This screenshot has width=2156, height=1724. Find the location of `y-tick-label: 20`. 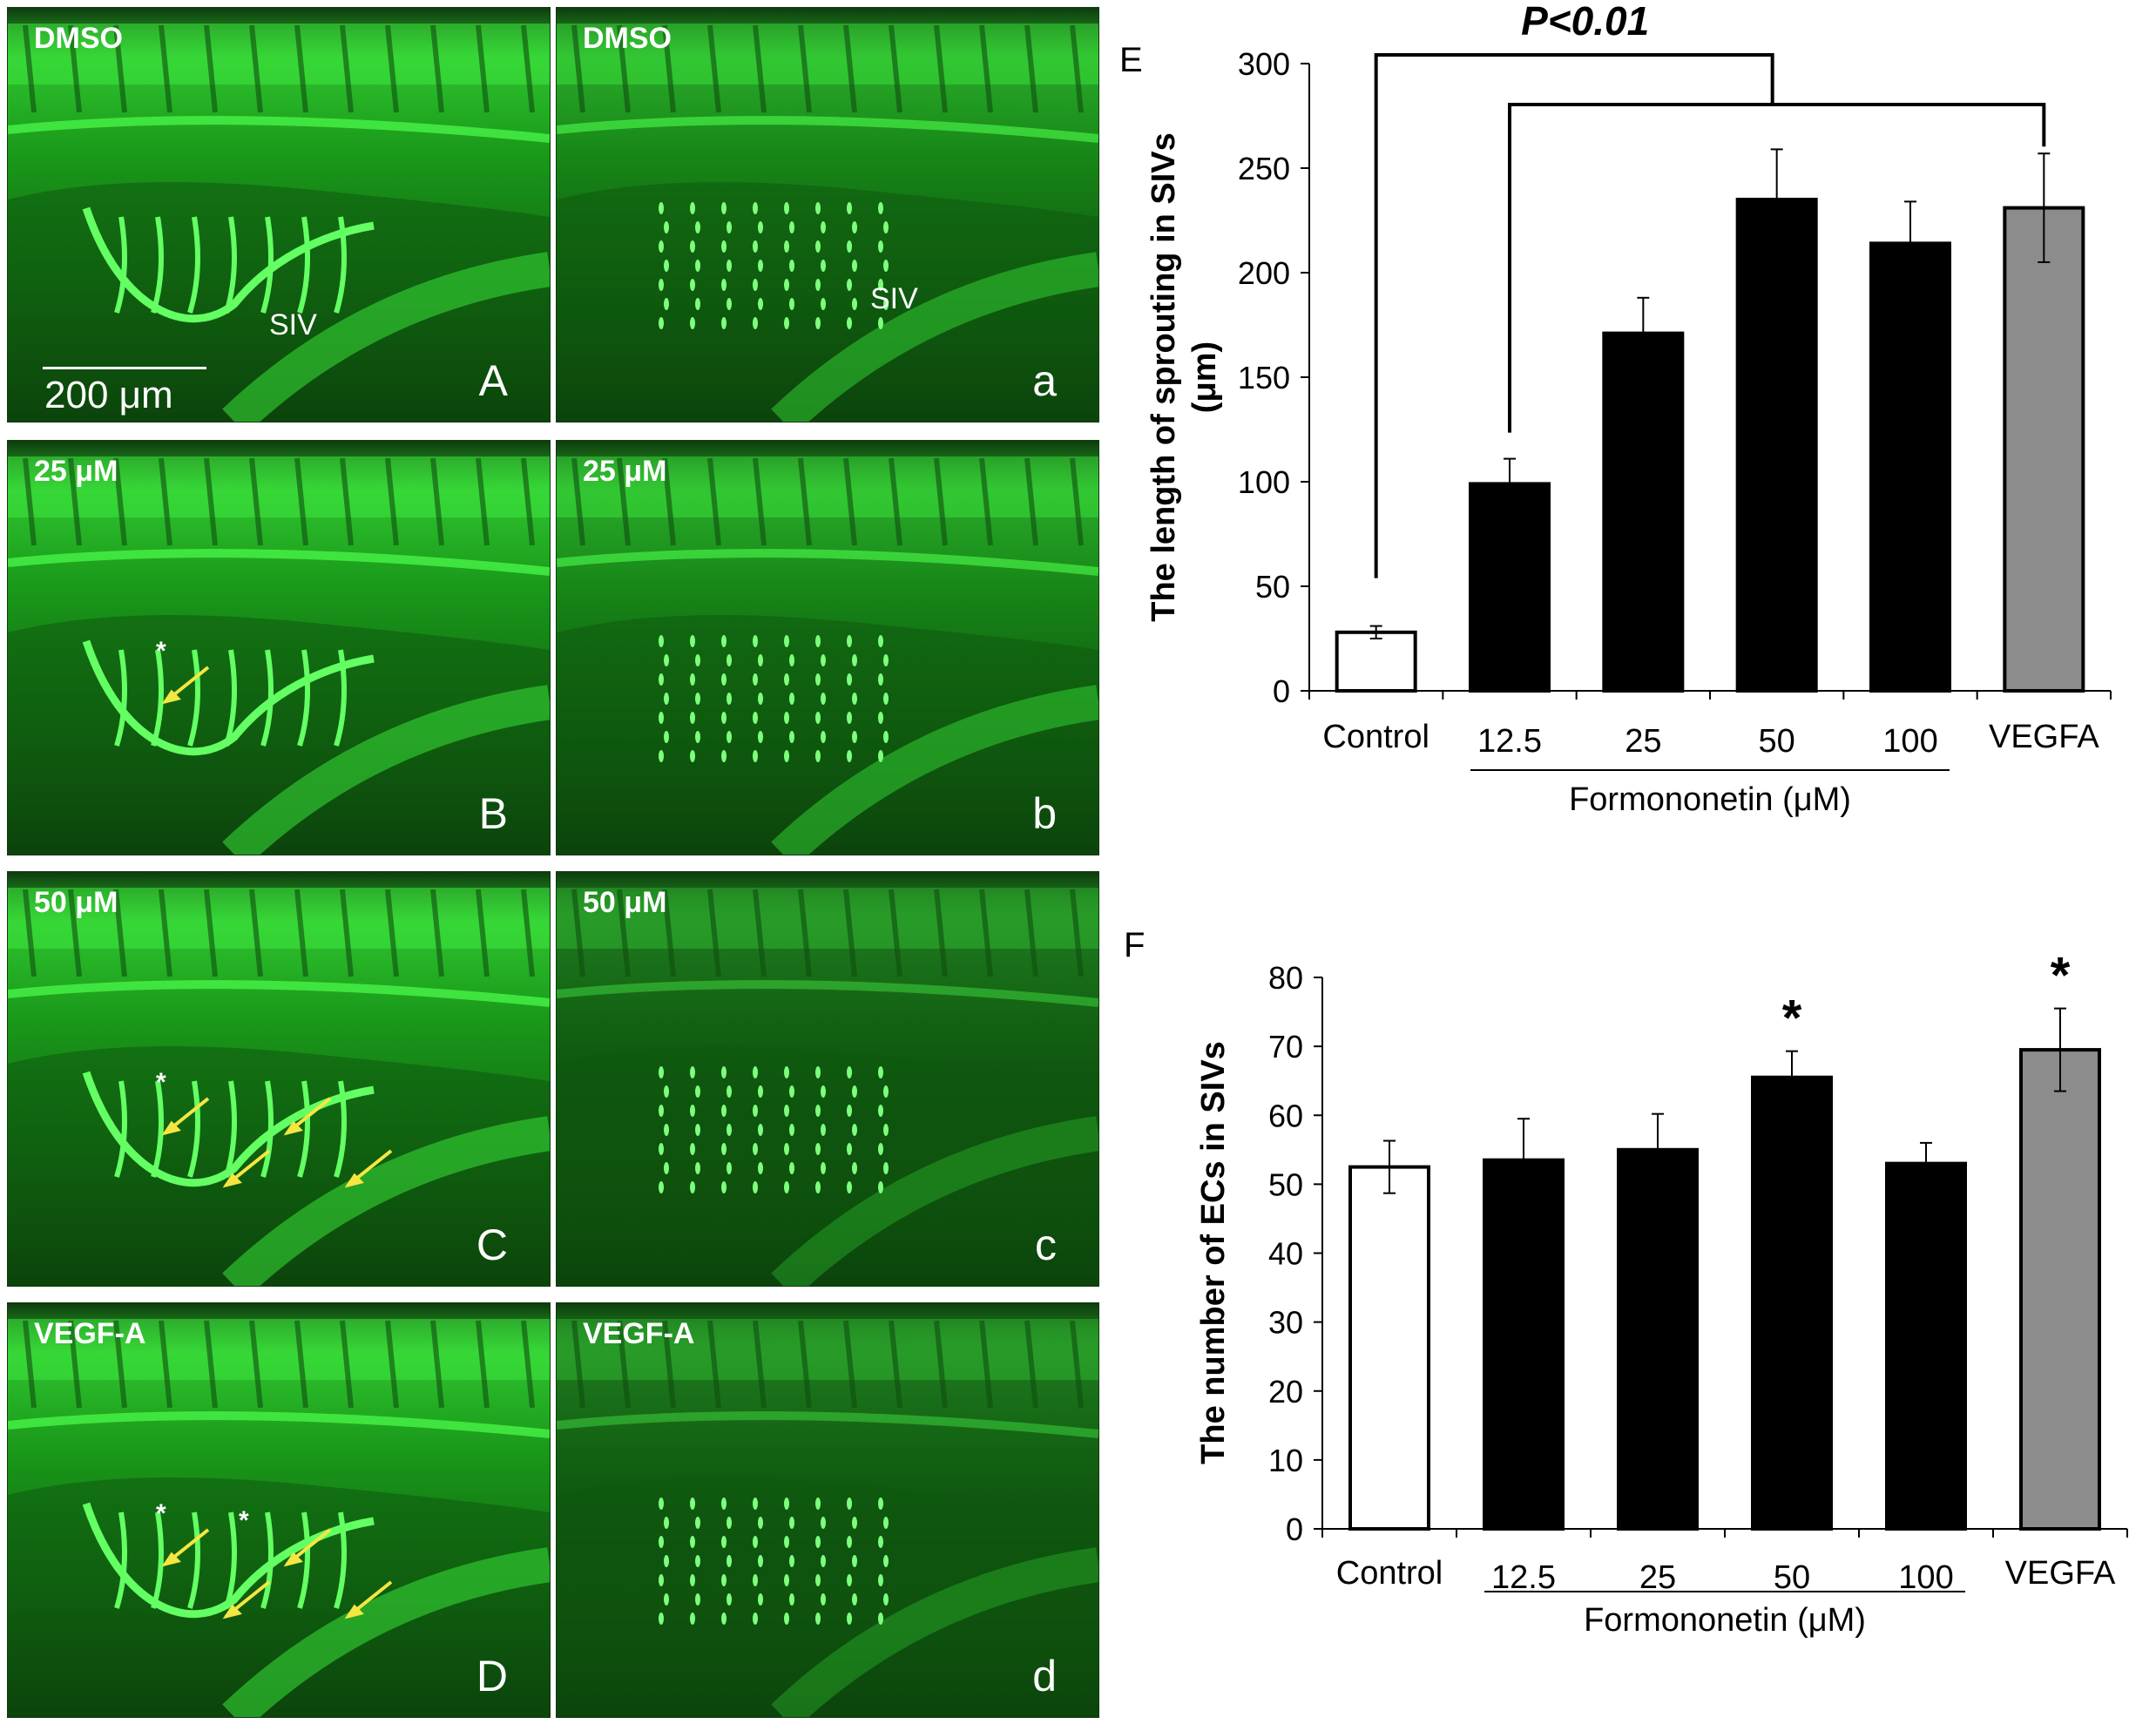

y-tick-label: 20 is located at coordinates (1285, 1392).